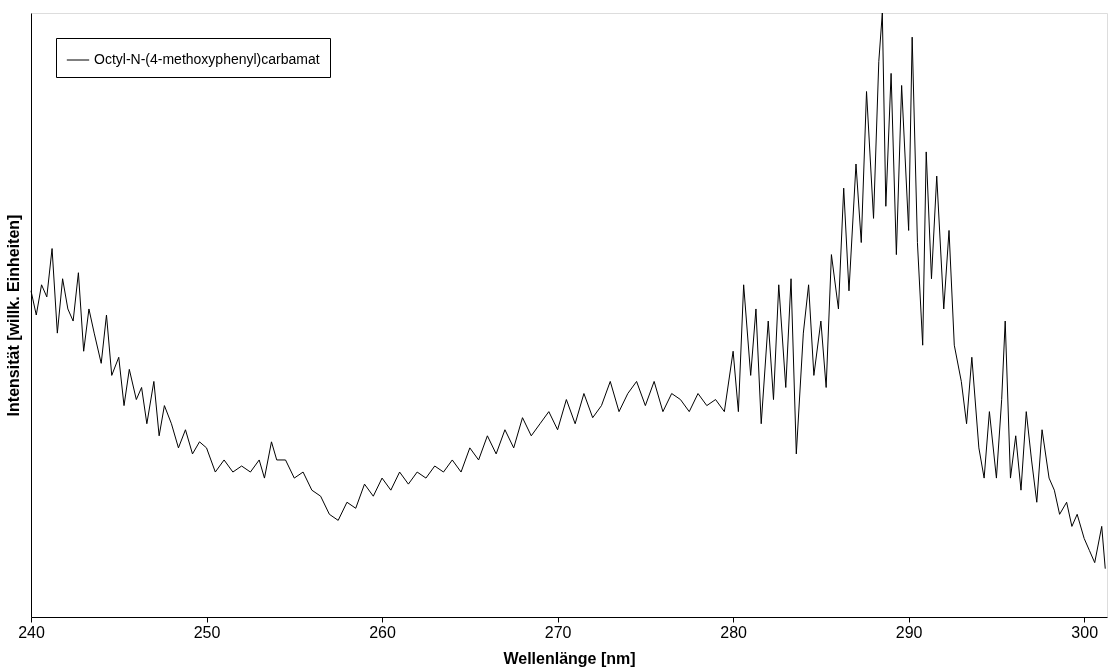 Image resolution: width=1109 pixels, height=671 pixels. What do you see at coordinates (734, 632) in the screenshot?
I see `x-tick-label: 280` at bounding box center [734, 632].